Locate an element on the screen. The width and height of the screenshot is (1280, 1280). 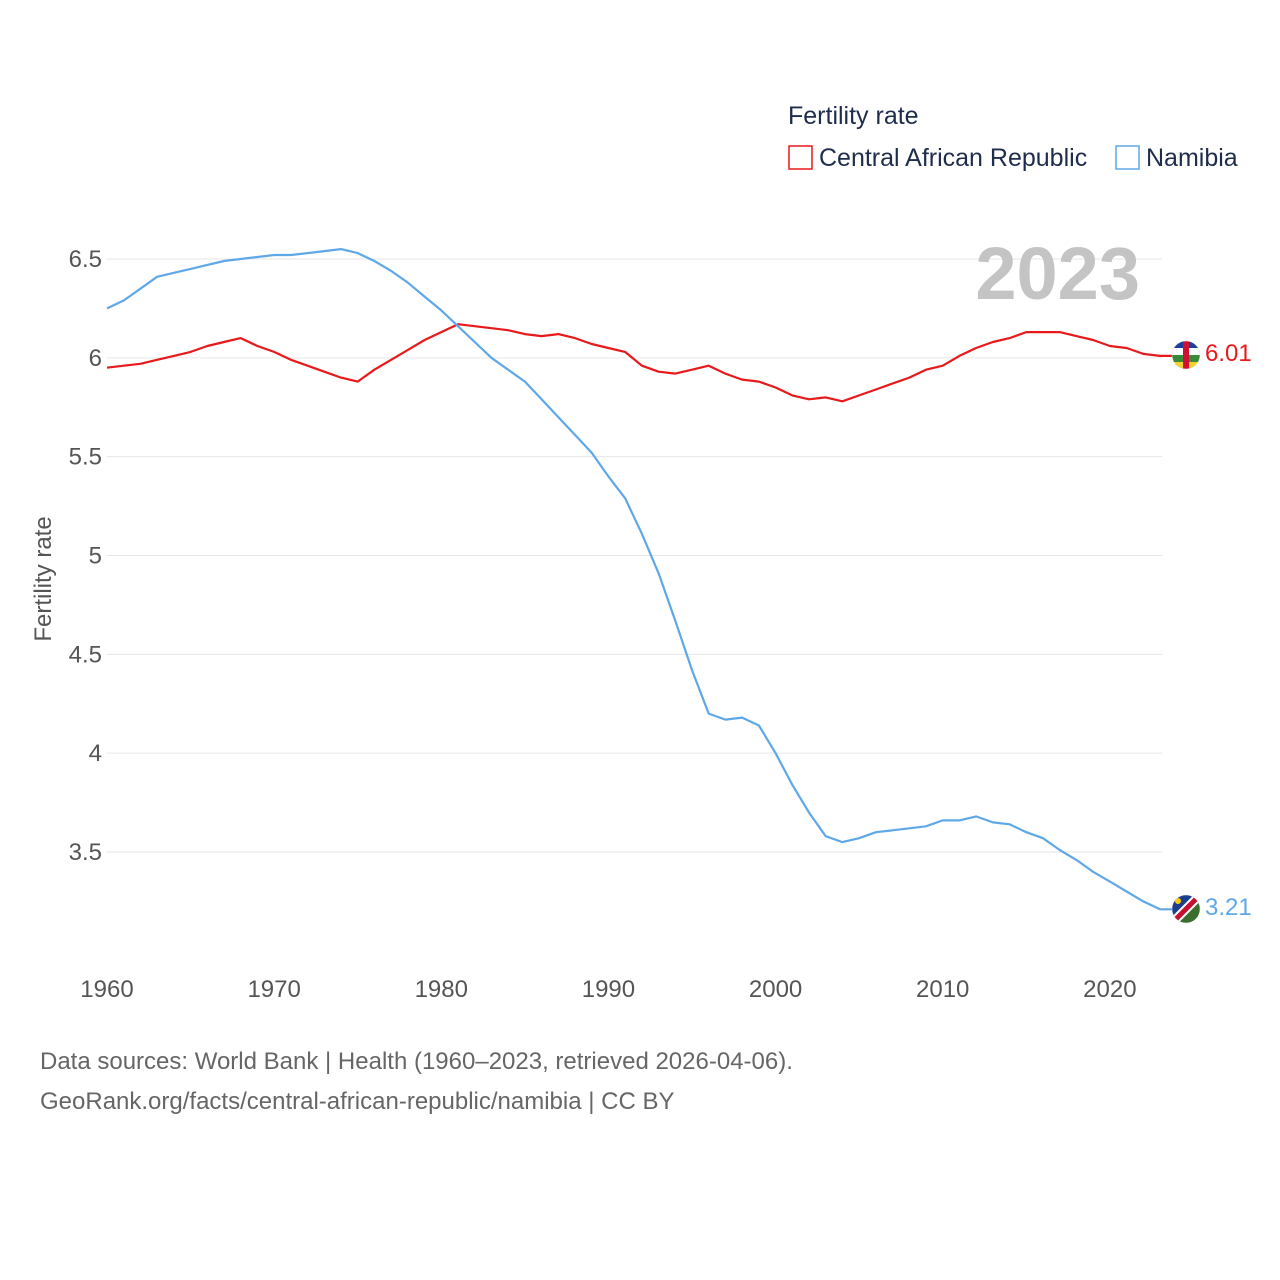
x-tick-label: 1990 is located at coordinates (608, 989).